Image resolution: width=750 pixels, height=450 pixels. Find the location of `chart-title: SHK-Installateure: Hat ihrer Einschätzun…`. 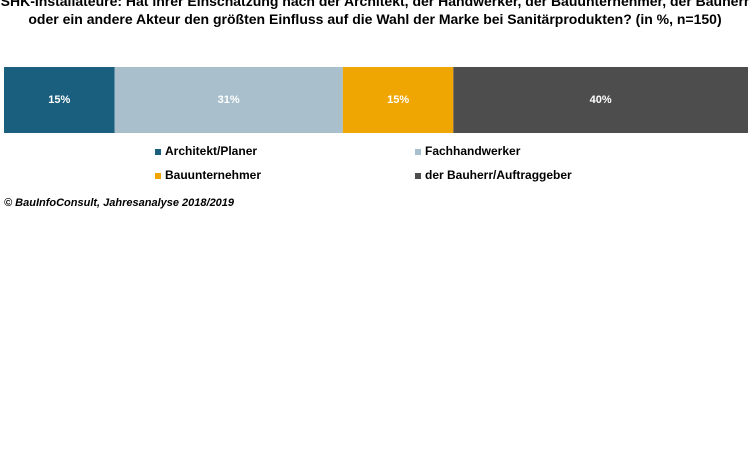

chart-title: SHK-Installateure: Hat ihrer Einschätzun… is located at coordinates (375, 13).